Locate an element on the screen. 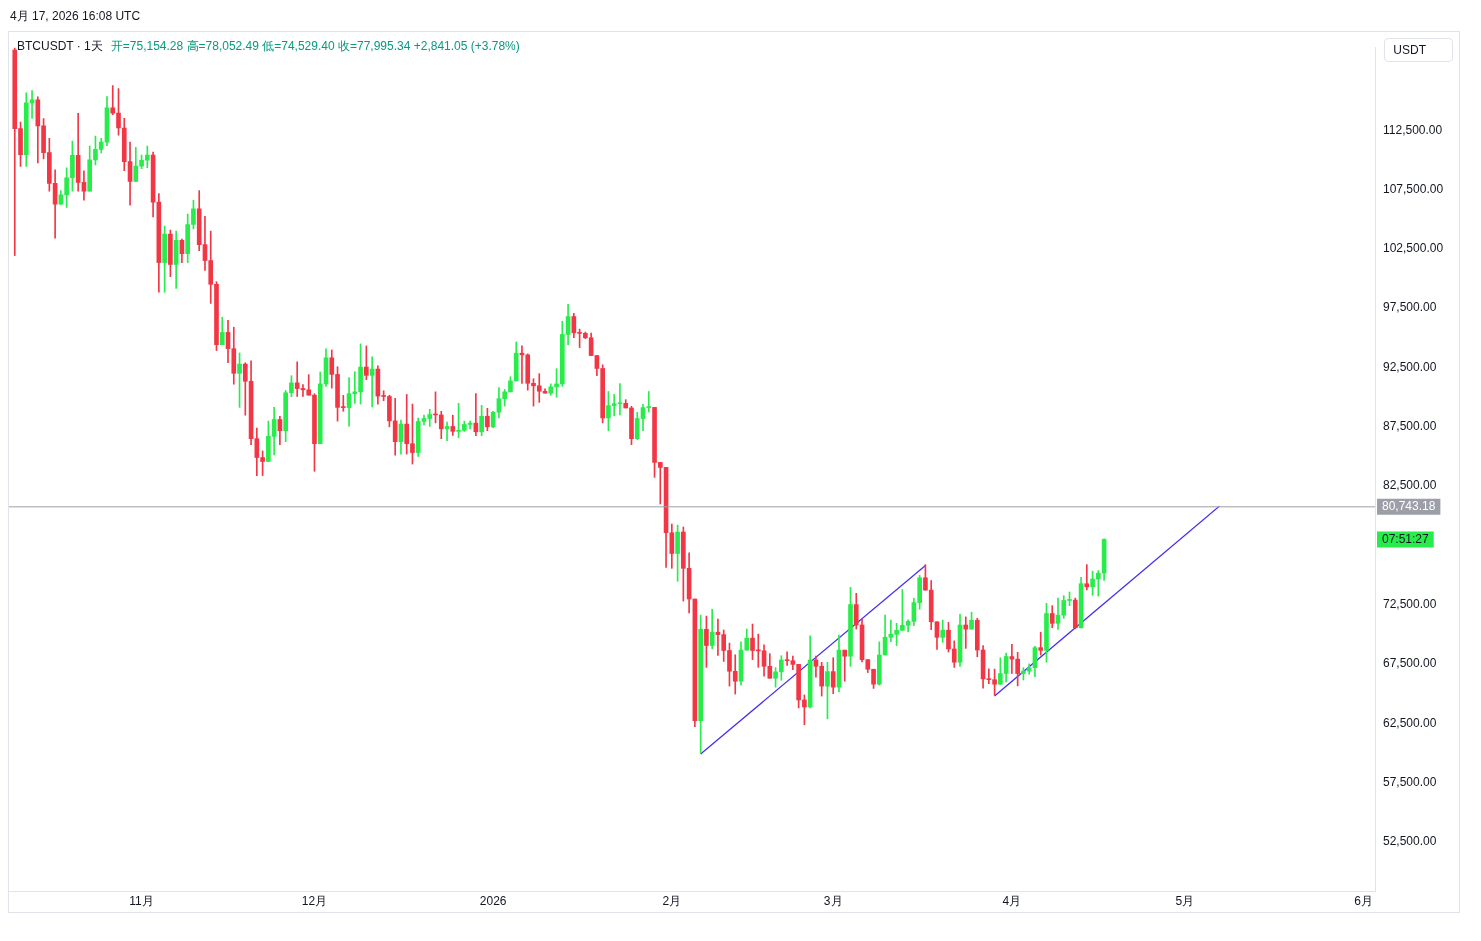  y-tick-label: 92,500.00 is located at coordinates (1410, 366).